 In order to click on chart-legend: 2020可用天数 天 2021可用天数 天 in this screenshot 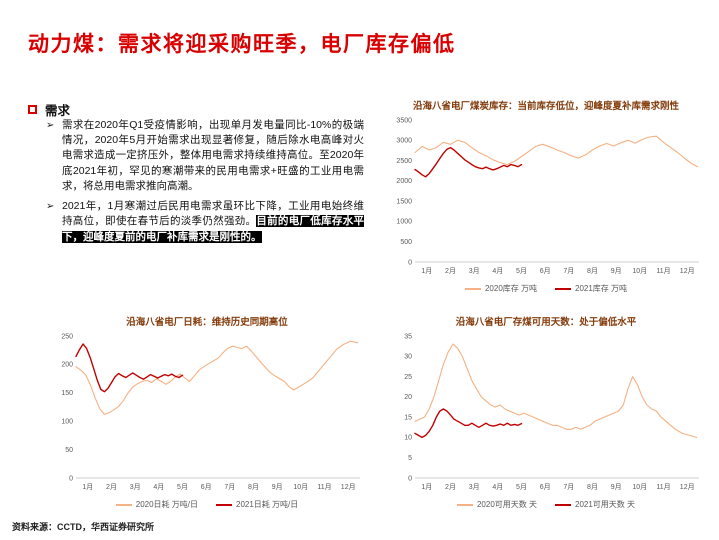, I will do `click(546, 504)`.